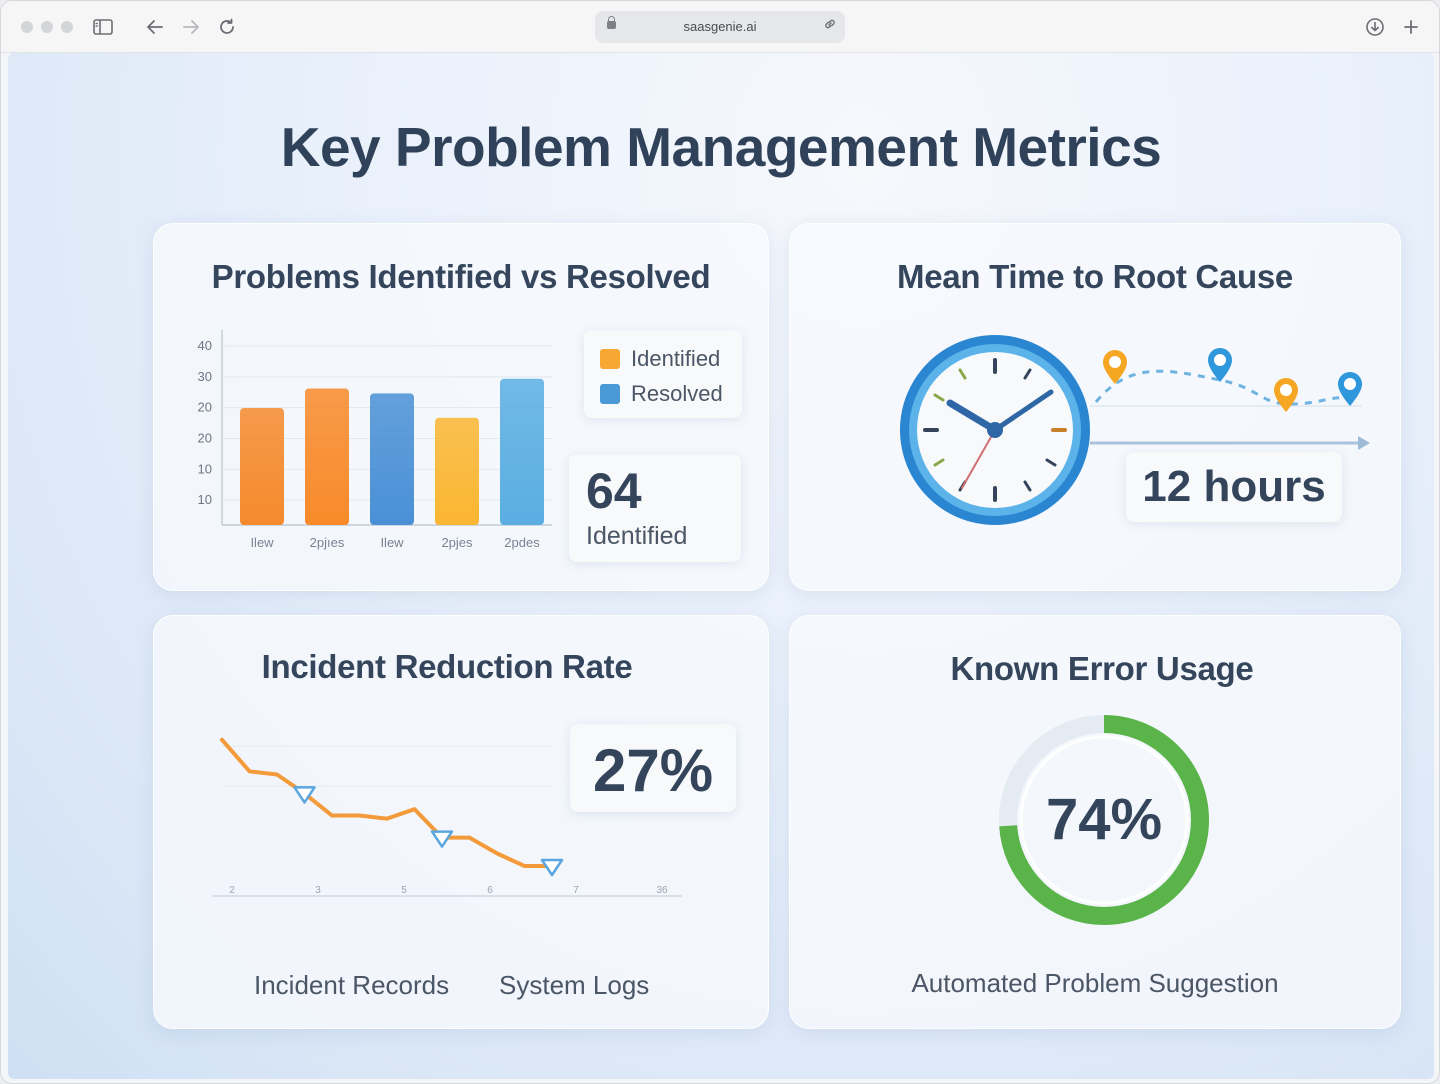 The height and width of the screenshot is (1084, 1440). Describe the element at coordinates (576, 890) in the screenshot. I see `x-tick-label: 7` at that location.